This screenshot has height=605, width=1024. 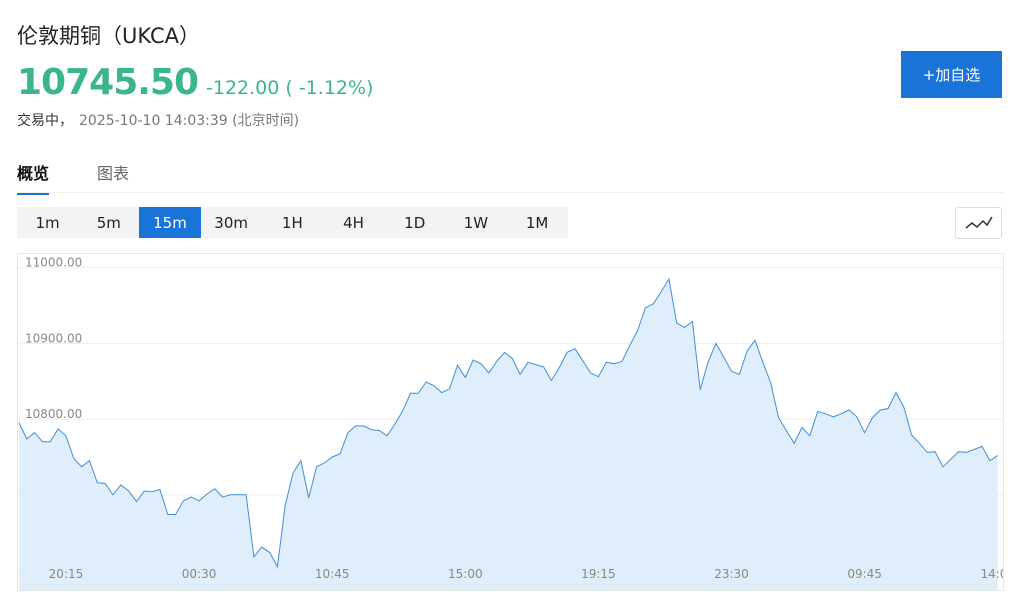 What do you see at coordinates (53, 414) in the screenshot?
I see `y-tick-label: 10800.00` at bounding box center [53, 414].